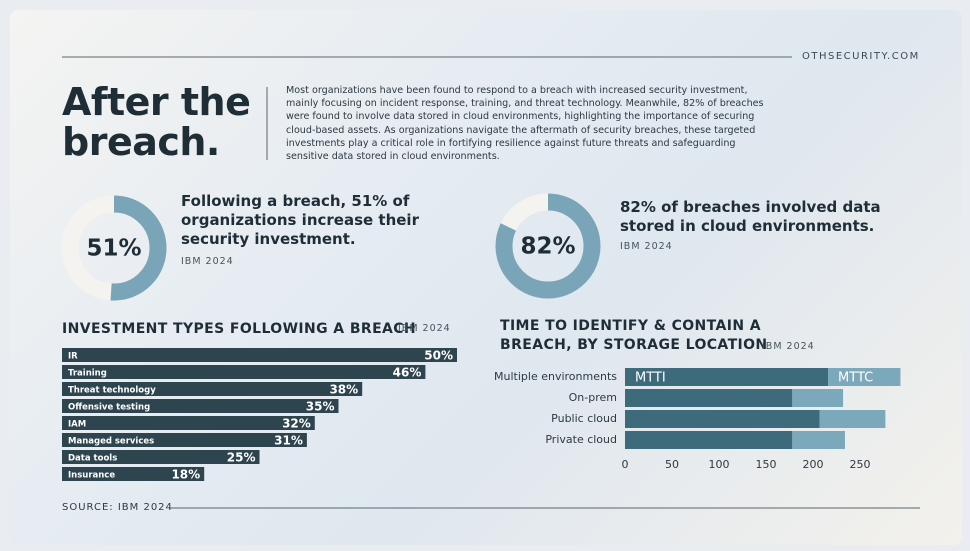 Image resolution: width=970 pixels, height=551 pixels. I want to click on value-label: 31%, so click(288, 441).